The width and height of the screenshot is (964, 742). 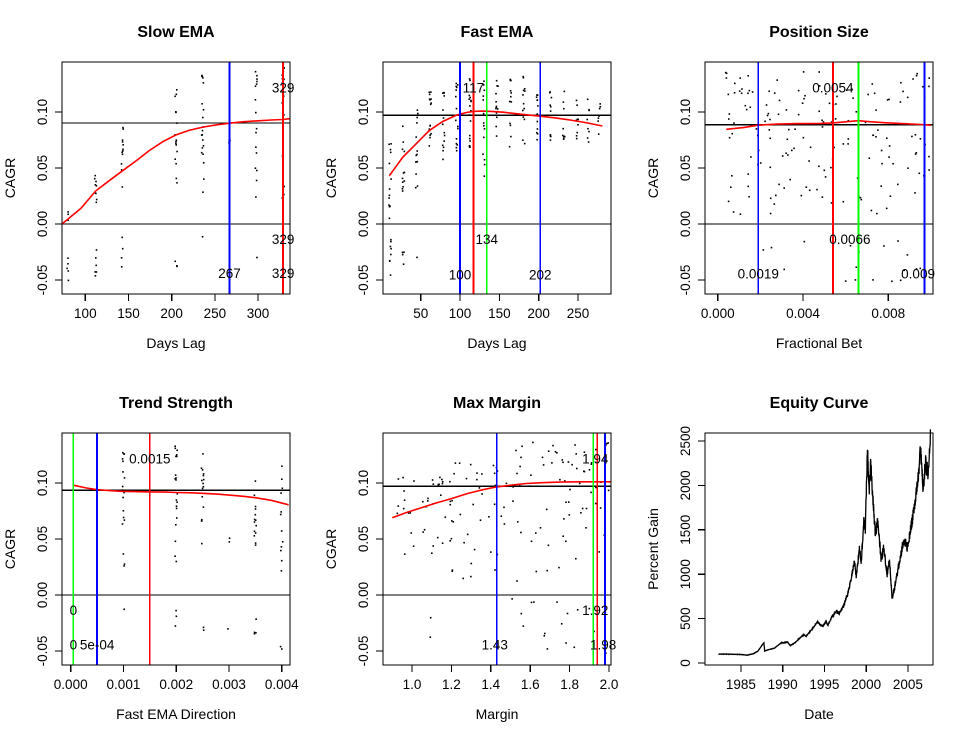 I want to click on x-tick-label: 100, so click(x=460, y=313).